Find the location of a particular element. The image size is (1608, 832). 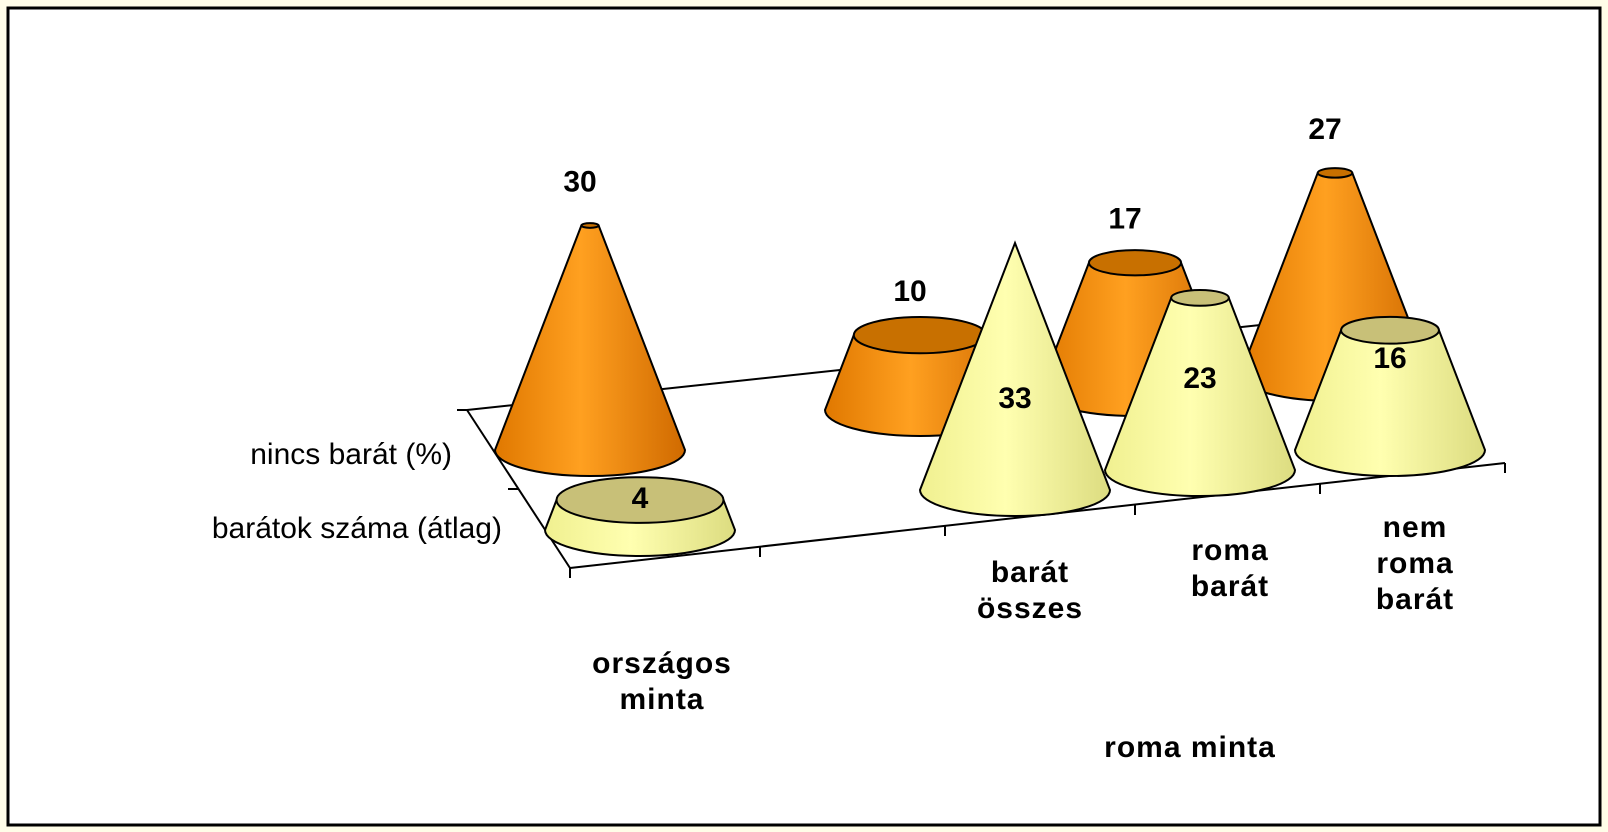

value-label: 27 is located at coordinates (1324, 129).